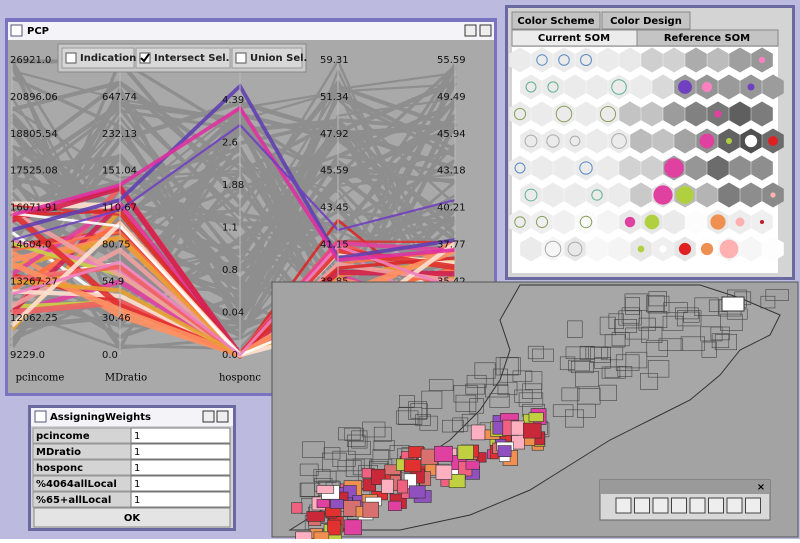 The width and height of the screenshot is (800, 543). Describe the element at coordinates (16, 30) in the screenshot. I see `window-icon` at that location.